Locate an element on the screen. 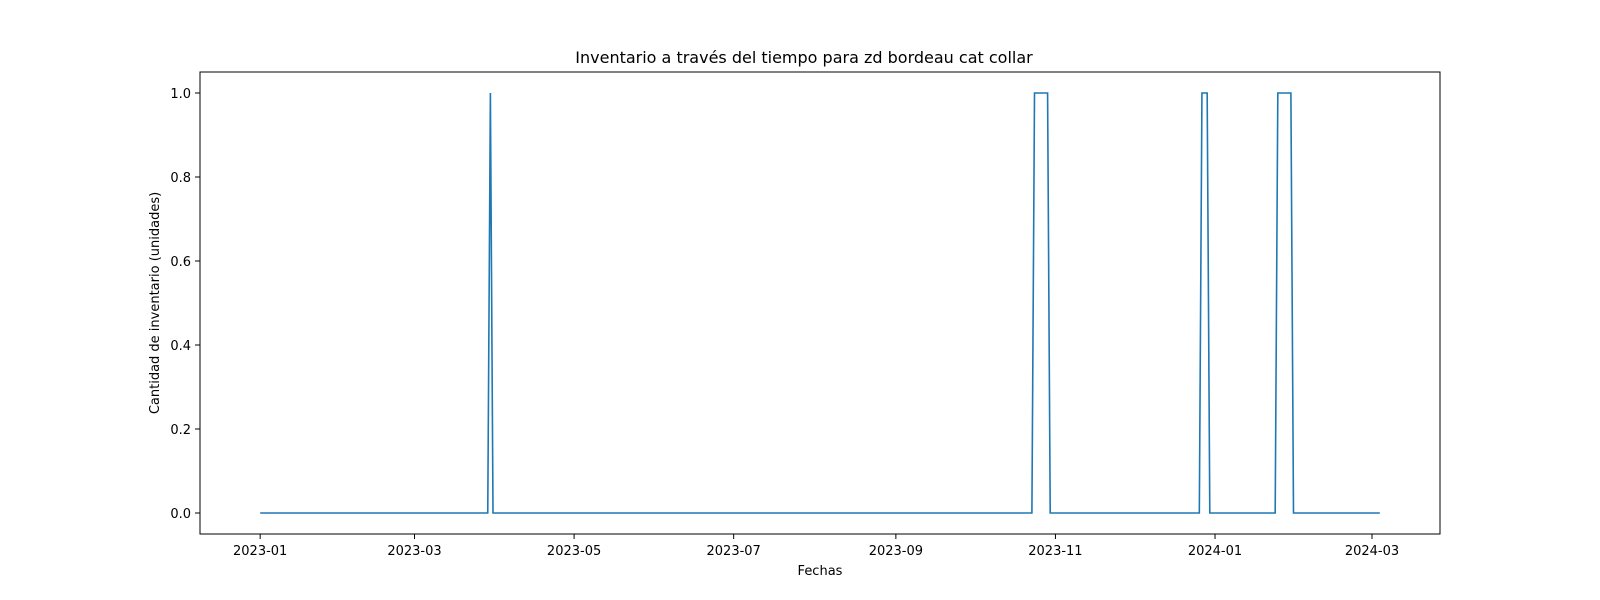 The height and width of the screenshot is (600, 1600). y-axis-ticks: 0.0 0.2 0.4 0.6 0.8 1.0 is located at coordinates (185, 304).